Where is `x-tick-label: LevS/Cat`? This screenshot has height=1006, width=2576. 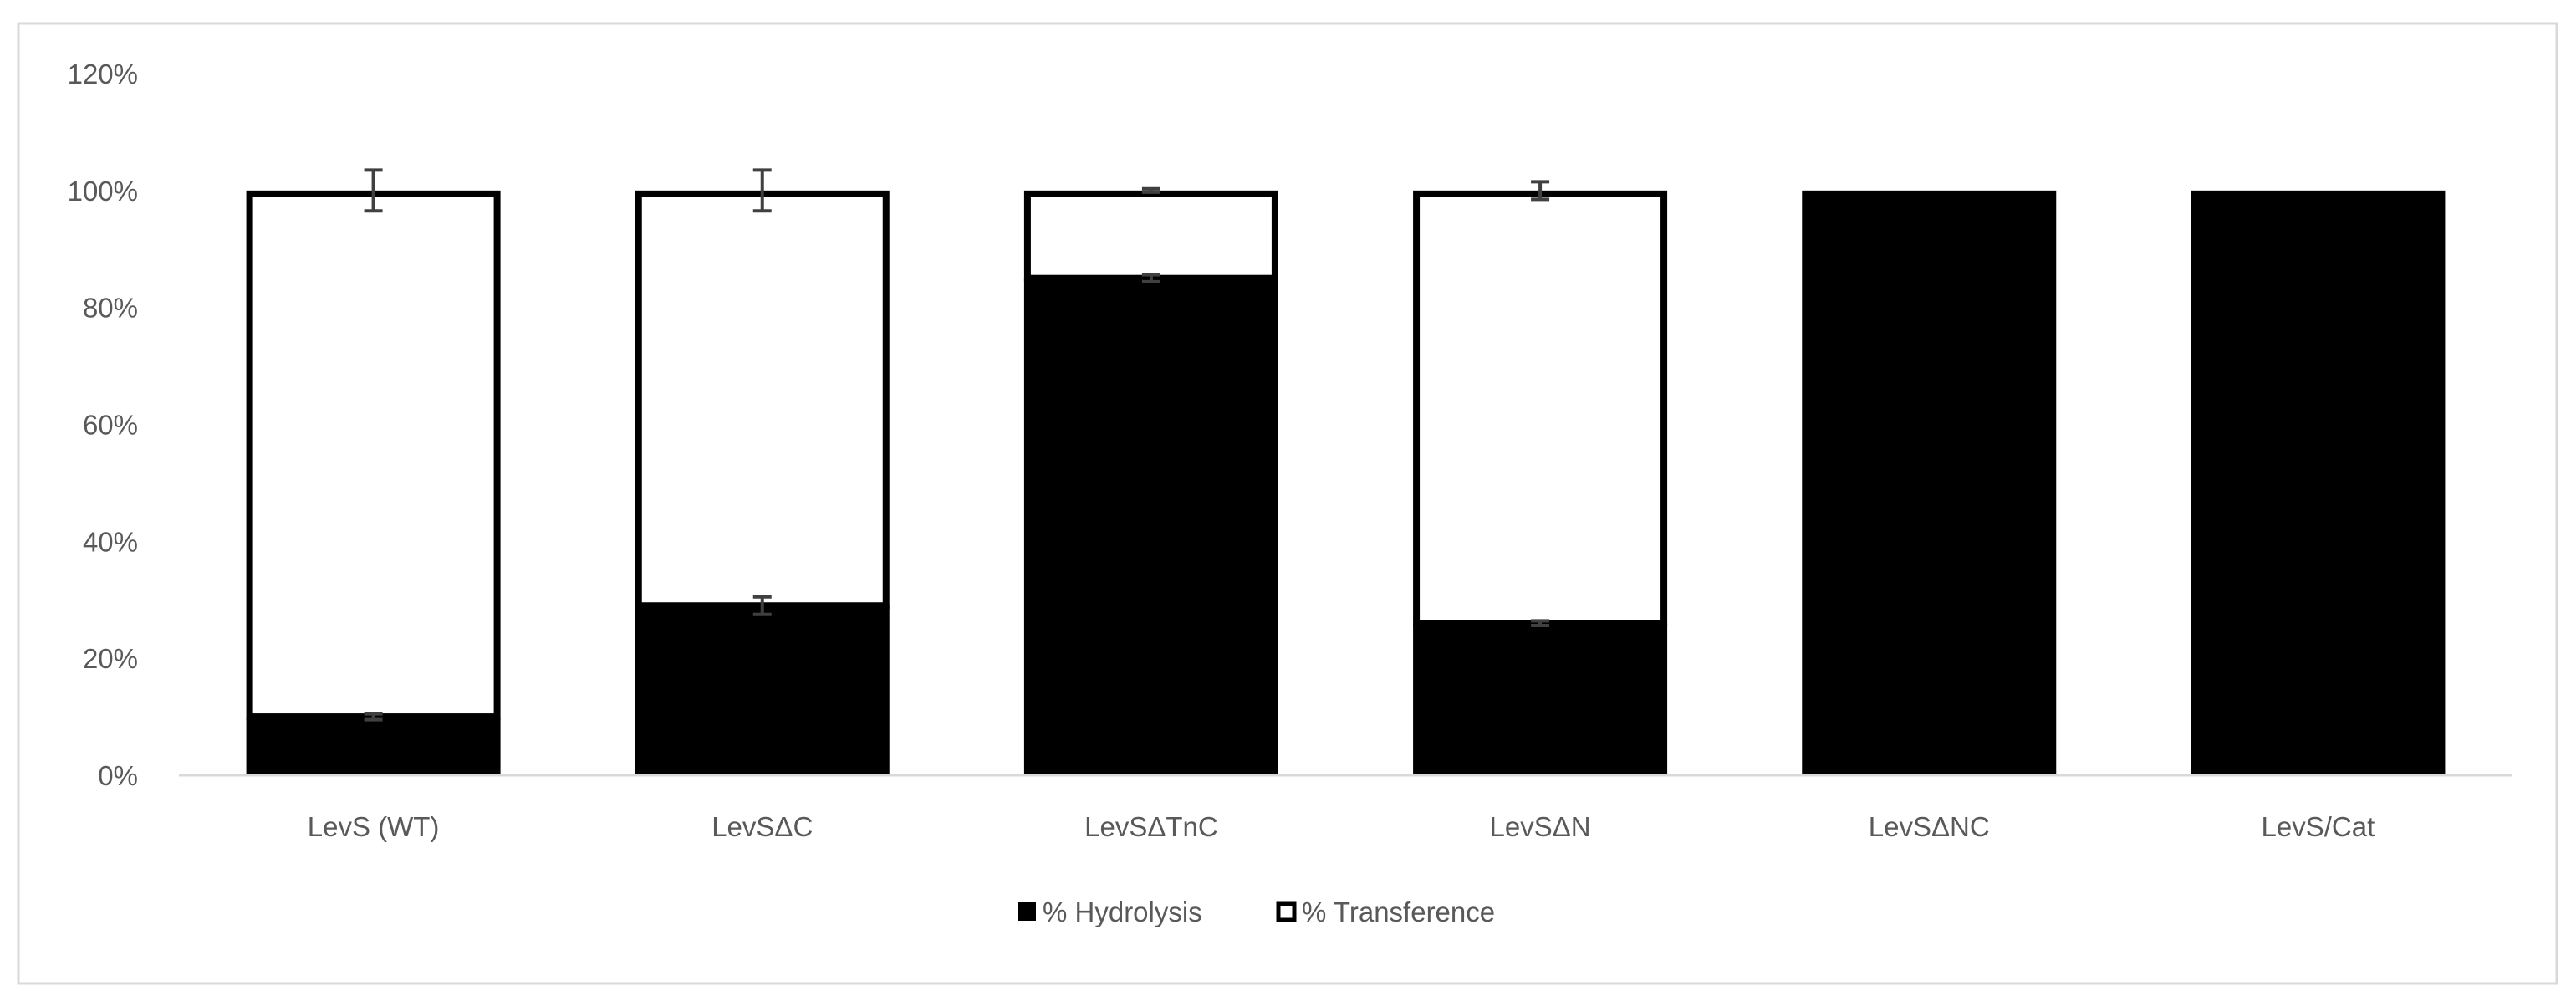 x-tick-label: LevS/Cat is located at coordinates (2318, 826).